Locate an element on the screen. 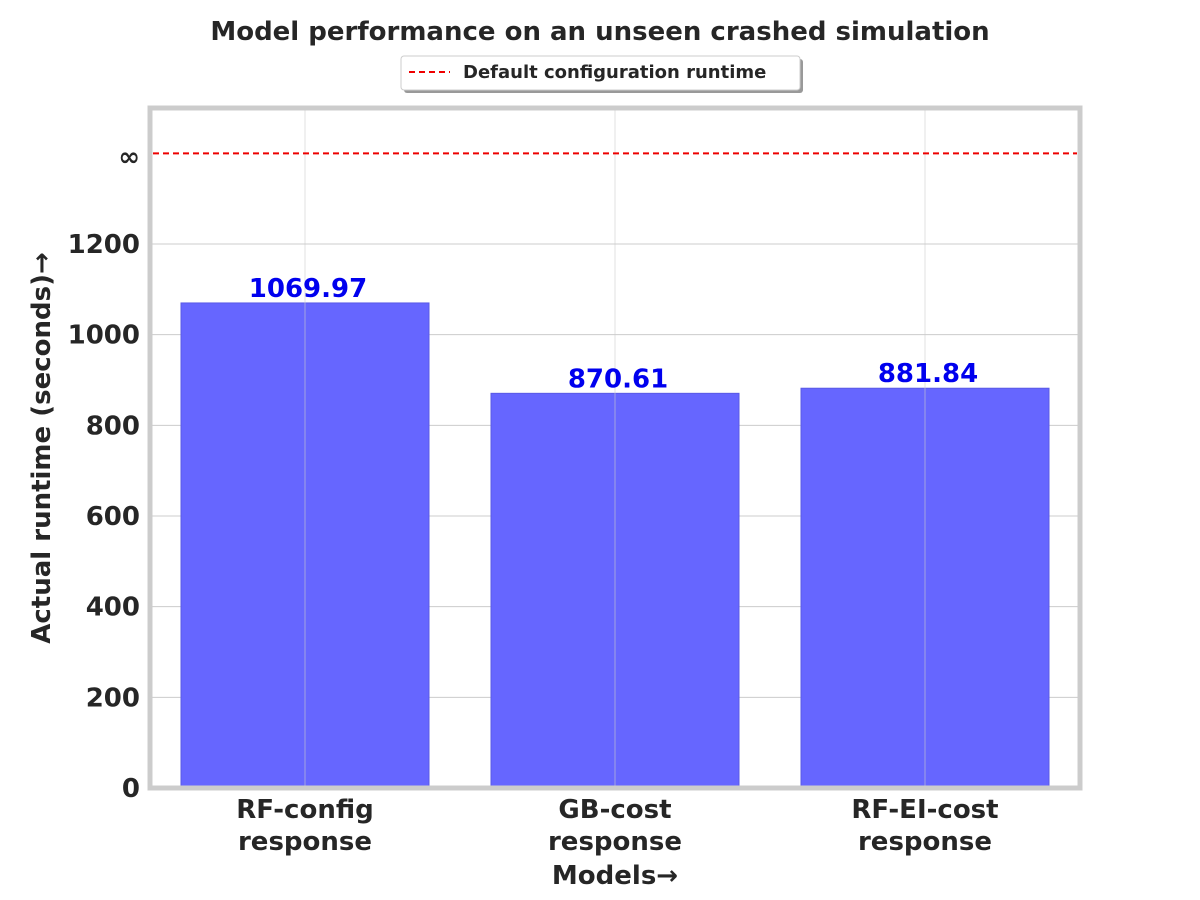 The width and height of the screenshot is (1200, 900). x-tick-label: GB-cost response is located at coordinates (615, 826).